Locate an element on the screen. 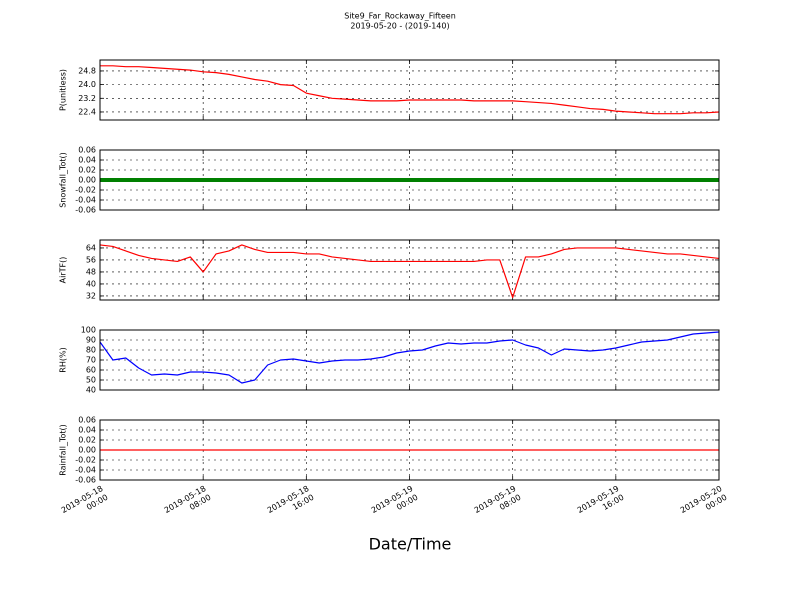 Image resolution: width=800 pixels, height=600 pixels. chart-subtitle: 2019-05-20 - (2019-140) is located at coordinates (399, 26).